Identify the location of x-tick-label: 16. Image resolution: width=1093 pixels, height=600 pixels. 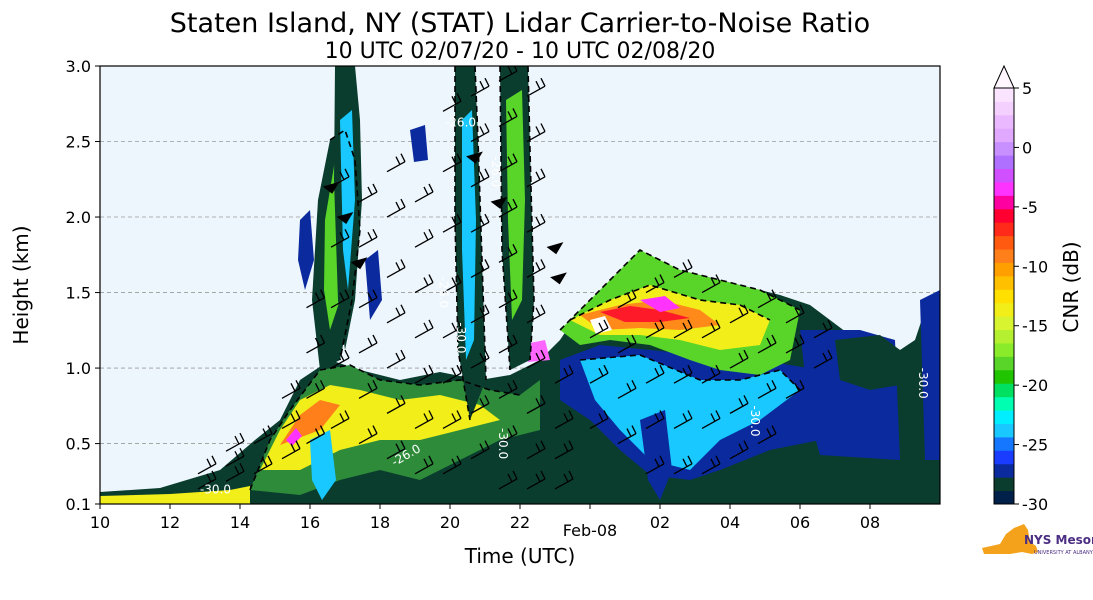
(310, 522).